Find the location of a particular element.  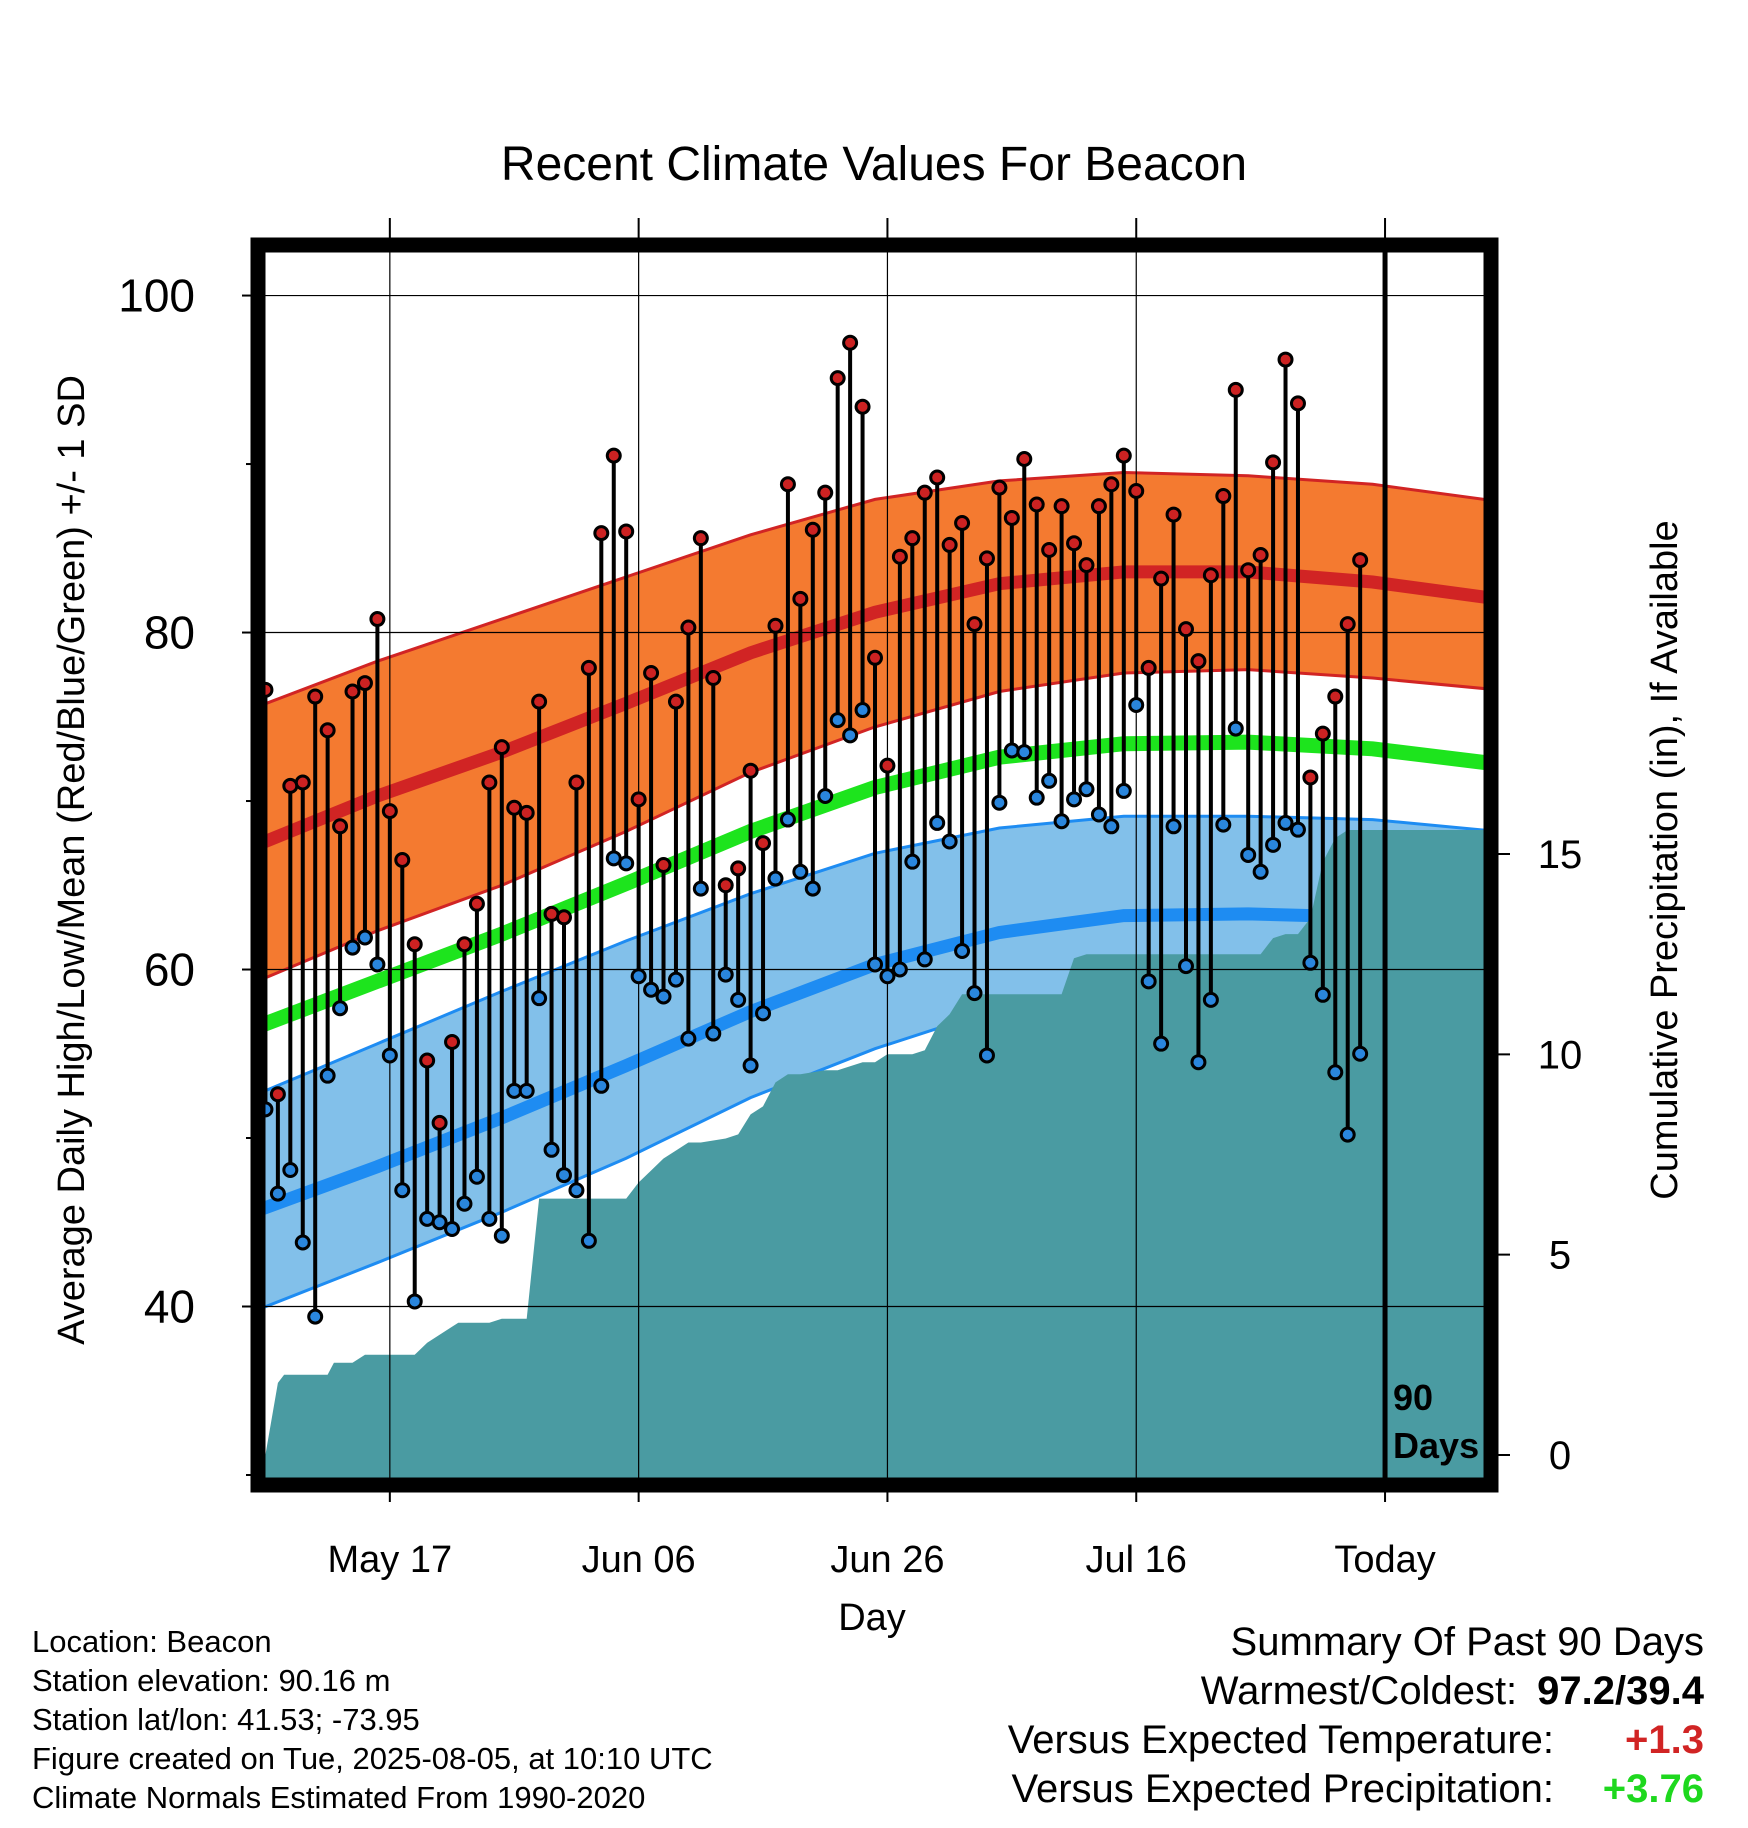

summary-precip: Versus Expected Precipitation: +3.76 is located at coordinates (1356, 1789).